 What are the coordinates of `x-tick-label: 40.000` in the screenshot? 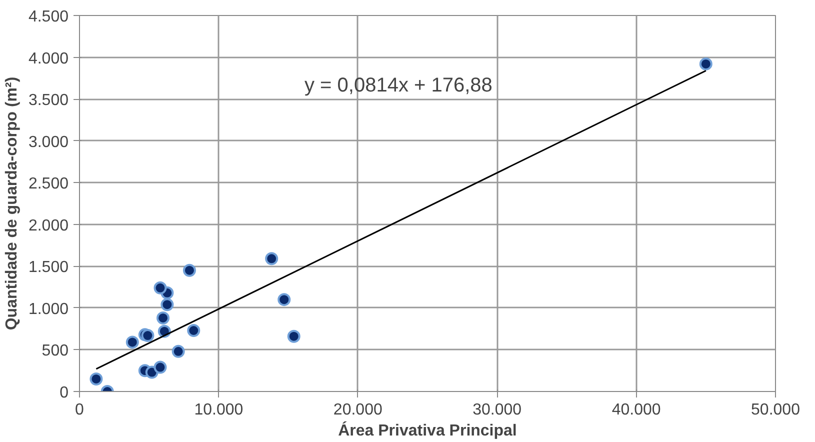 It's located at (636, 410).